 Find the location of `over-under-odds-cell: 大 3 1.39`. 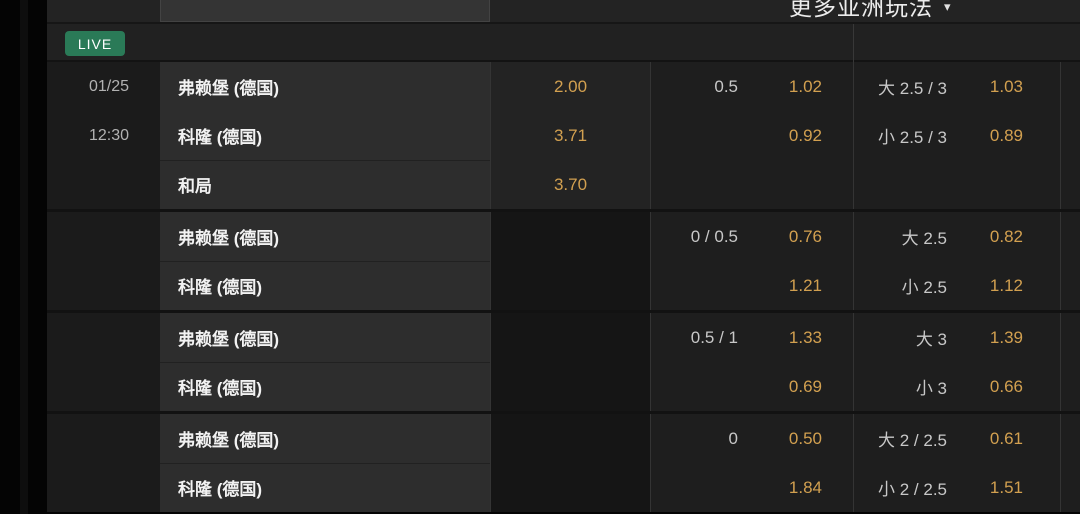

over-under-odds-cell: 大 3 1.39 is located at coordinates (956, 337).